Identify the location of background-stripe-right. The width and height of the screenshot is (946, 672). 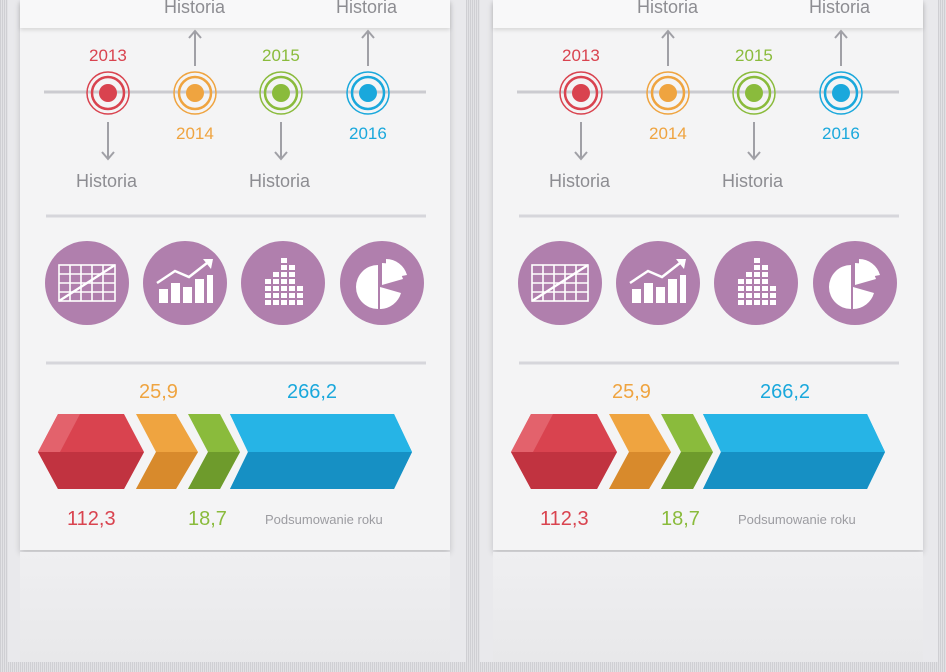
(942, 336).